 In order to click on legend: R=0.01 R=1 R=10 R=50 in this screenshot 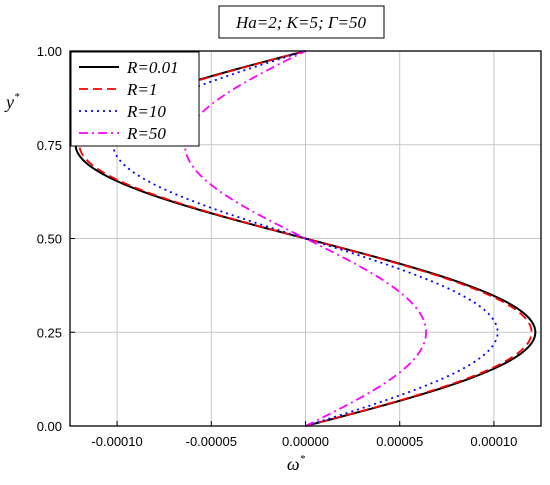, I will do `click(135, 99)`.